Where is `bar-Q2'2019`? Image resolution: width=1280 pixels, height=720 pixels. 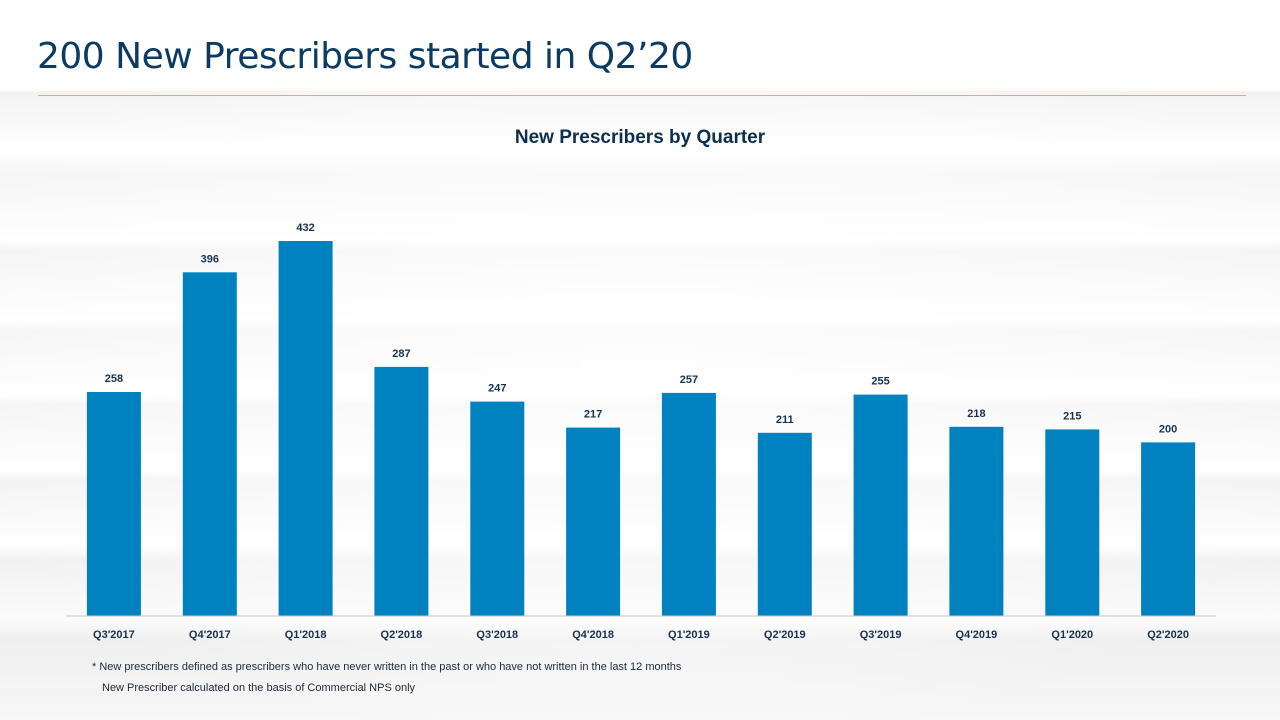
bar-Q2'2019 is located at coordinates (784, 524).